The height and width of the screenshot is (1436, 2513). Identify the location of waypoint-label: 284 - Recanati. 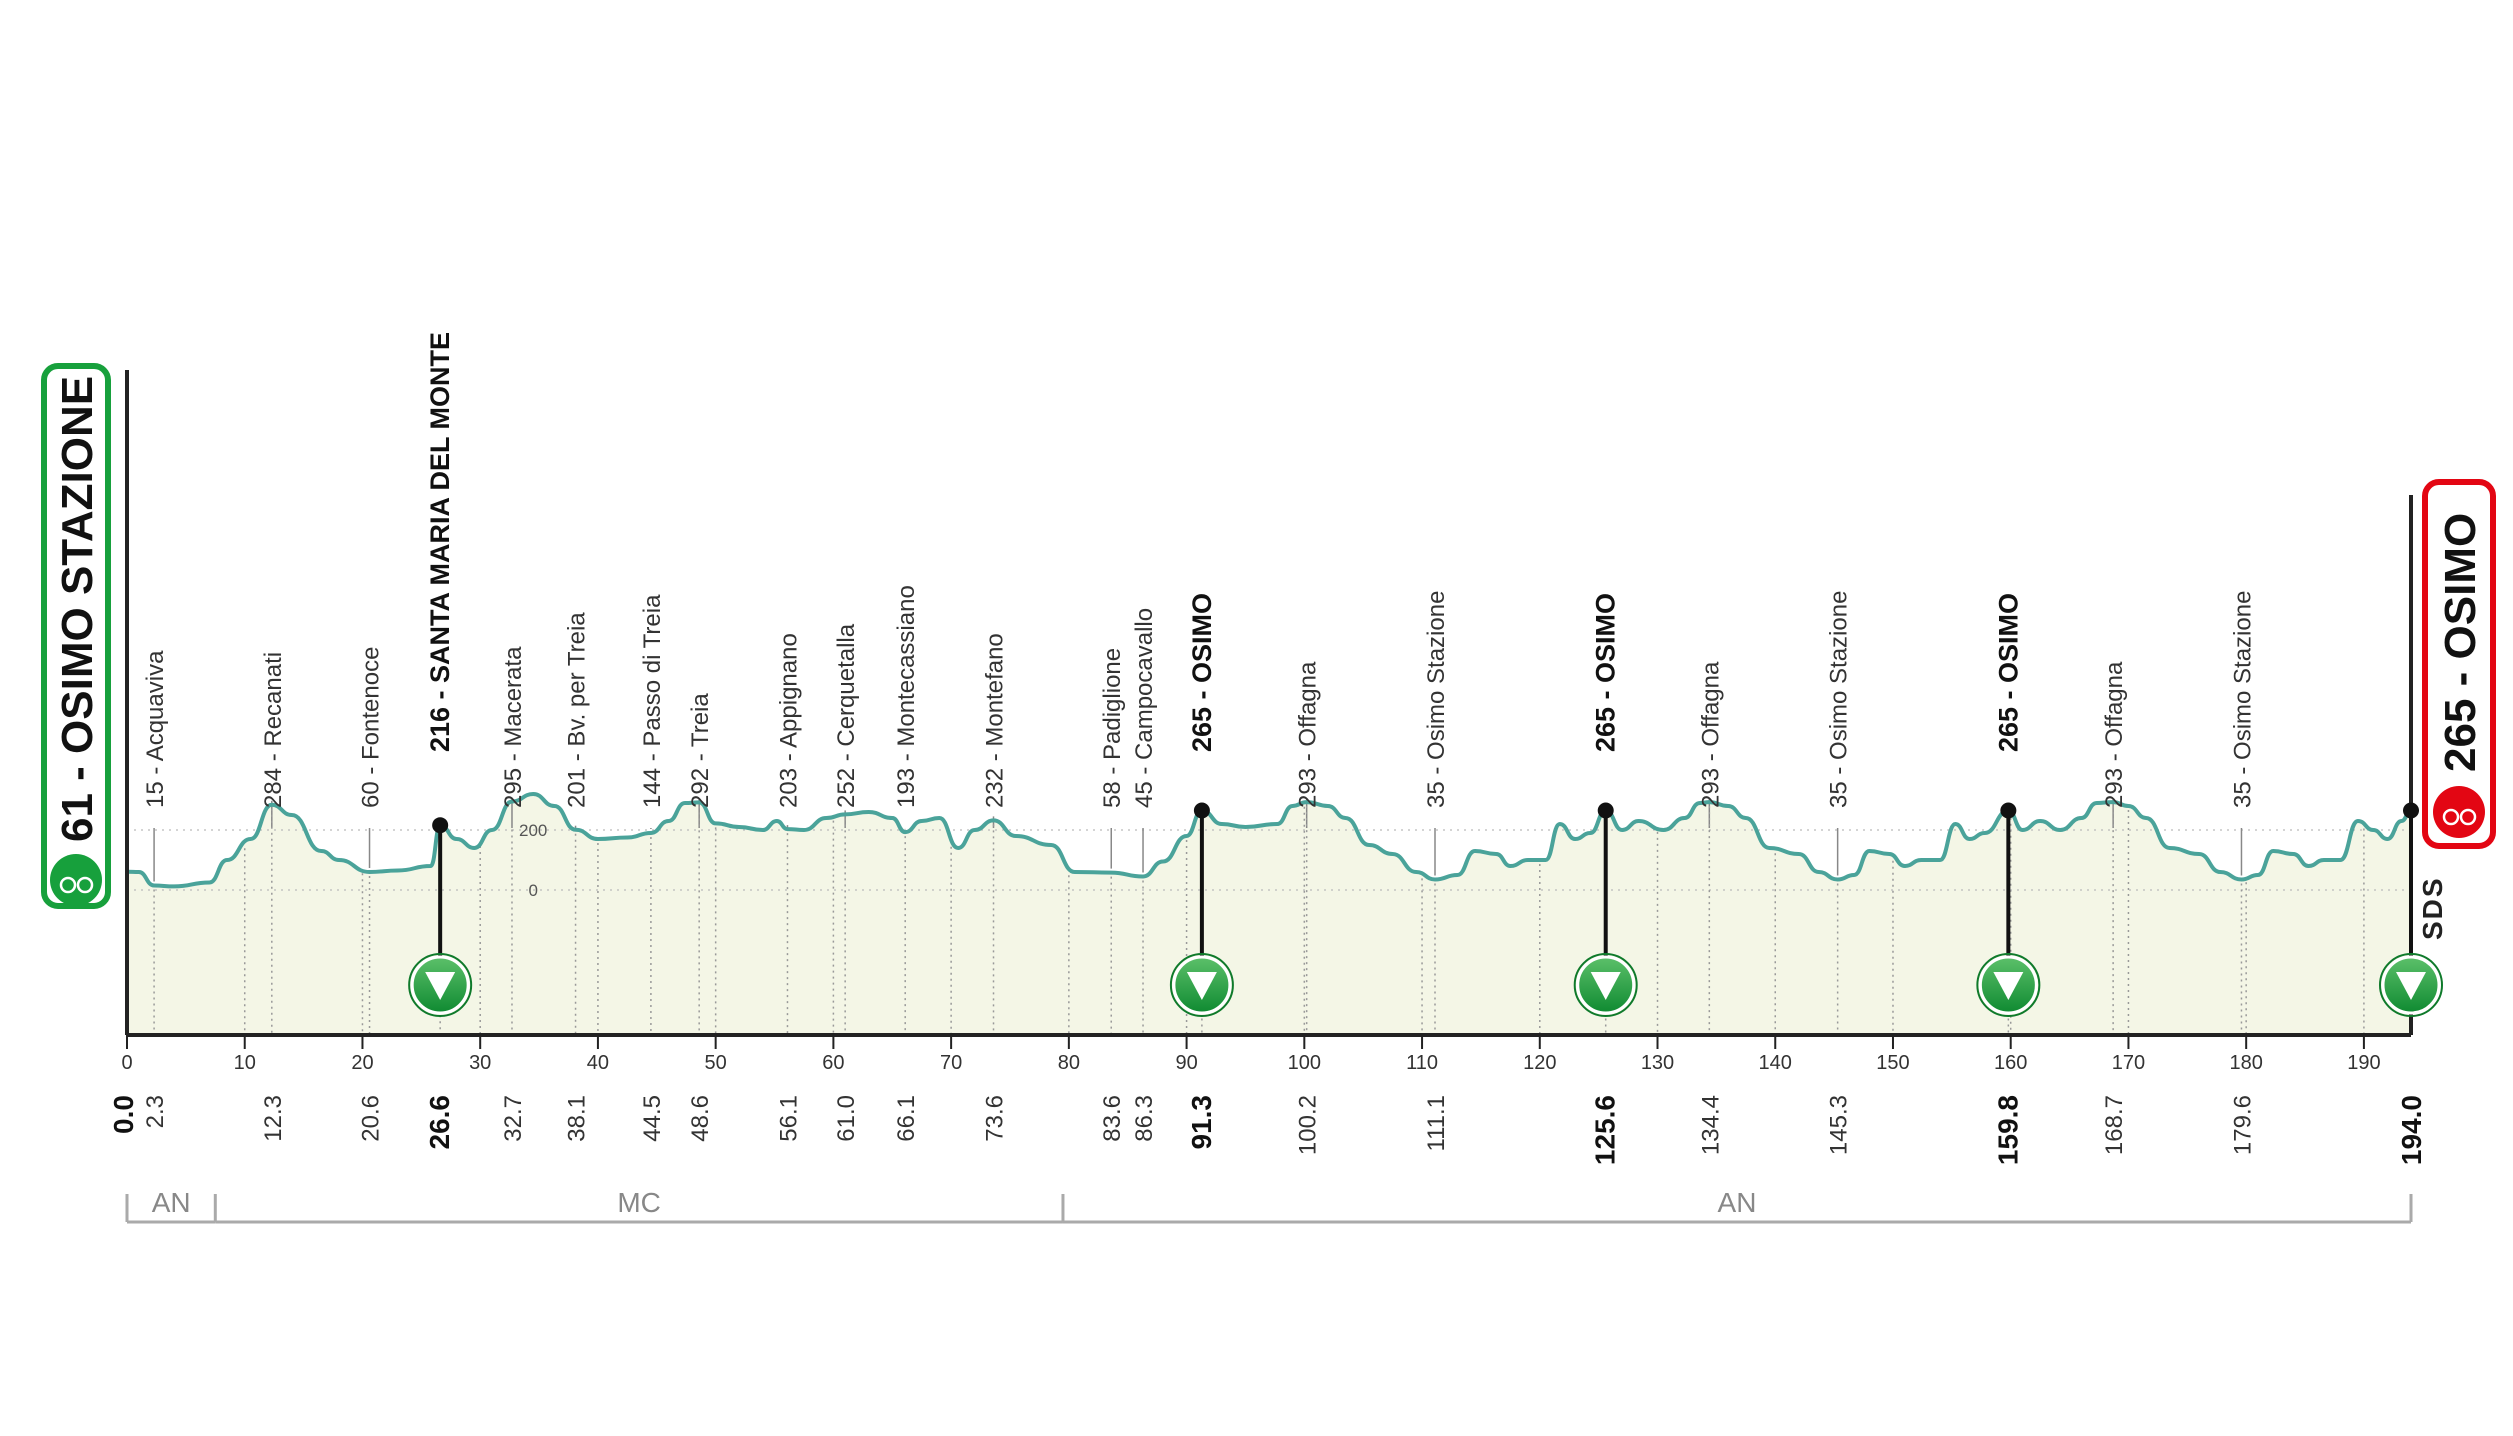
(273, 730).